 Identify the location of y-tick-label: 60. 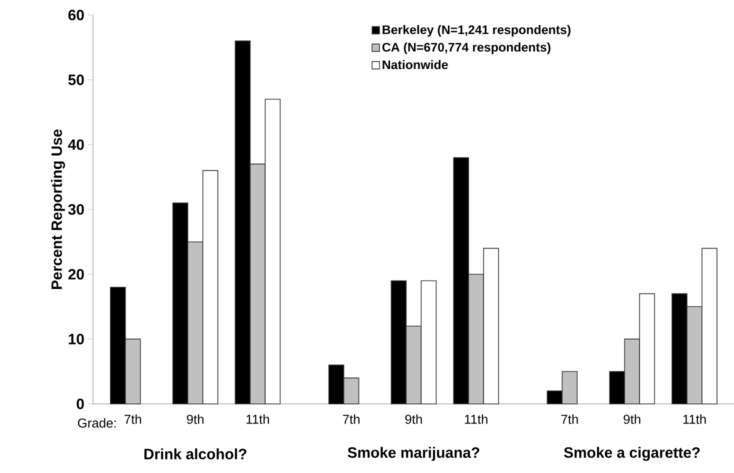
(76, 15).